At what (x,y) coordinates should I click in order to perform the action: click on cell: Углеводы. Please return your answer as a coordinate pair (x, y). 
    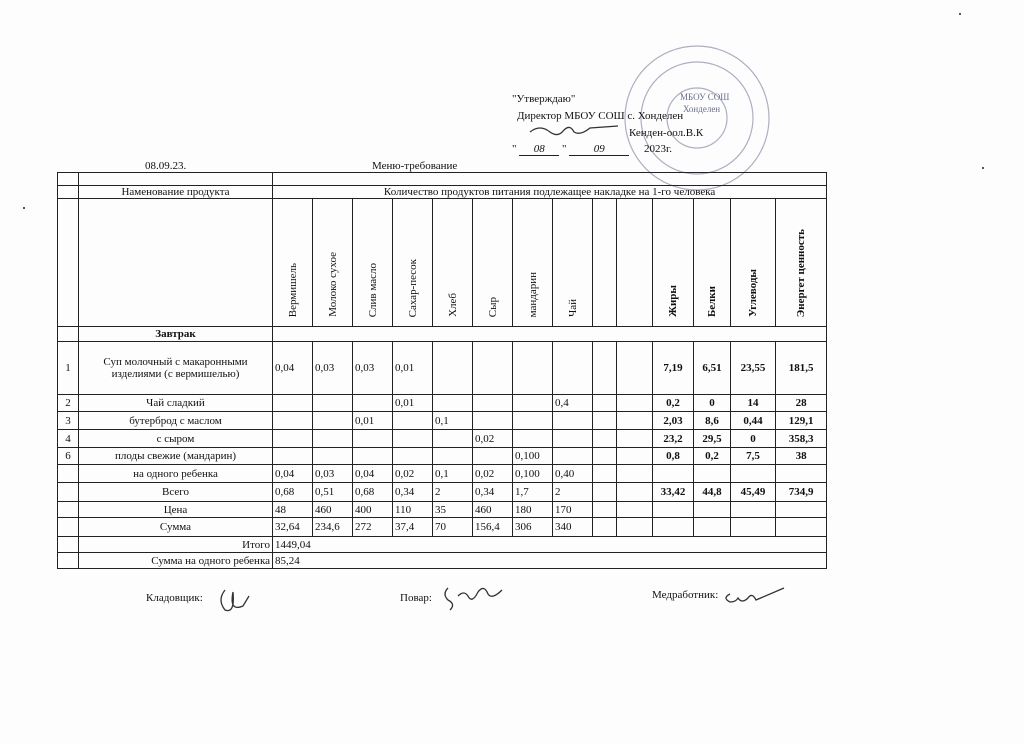
    Looking at the image, I should click on (753, 262).